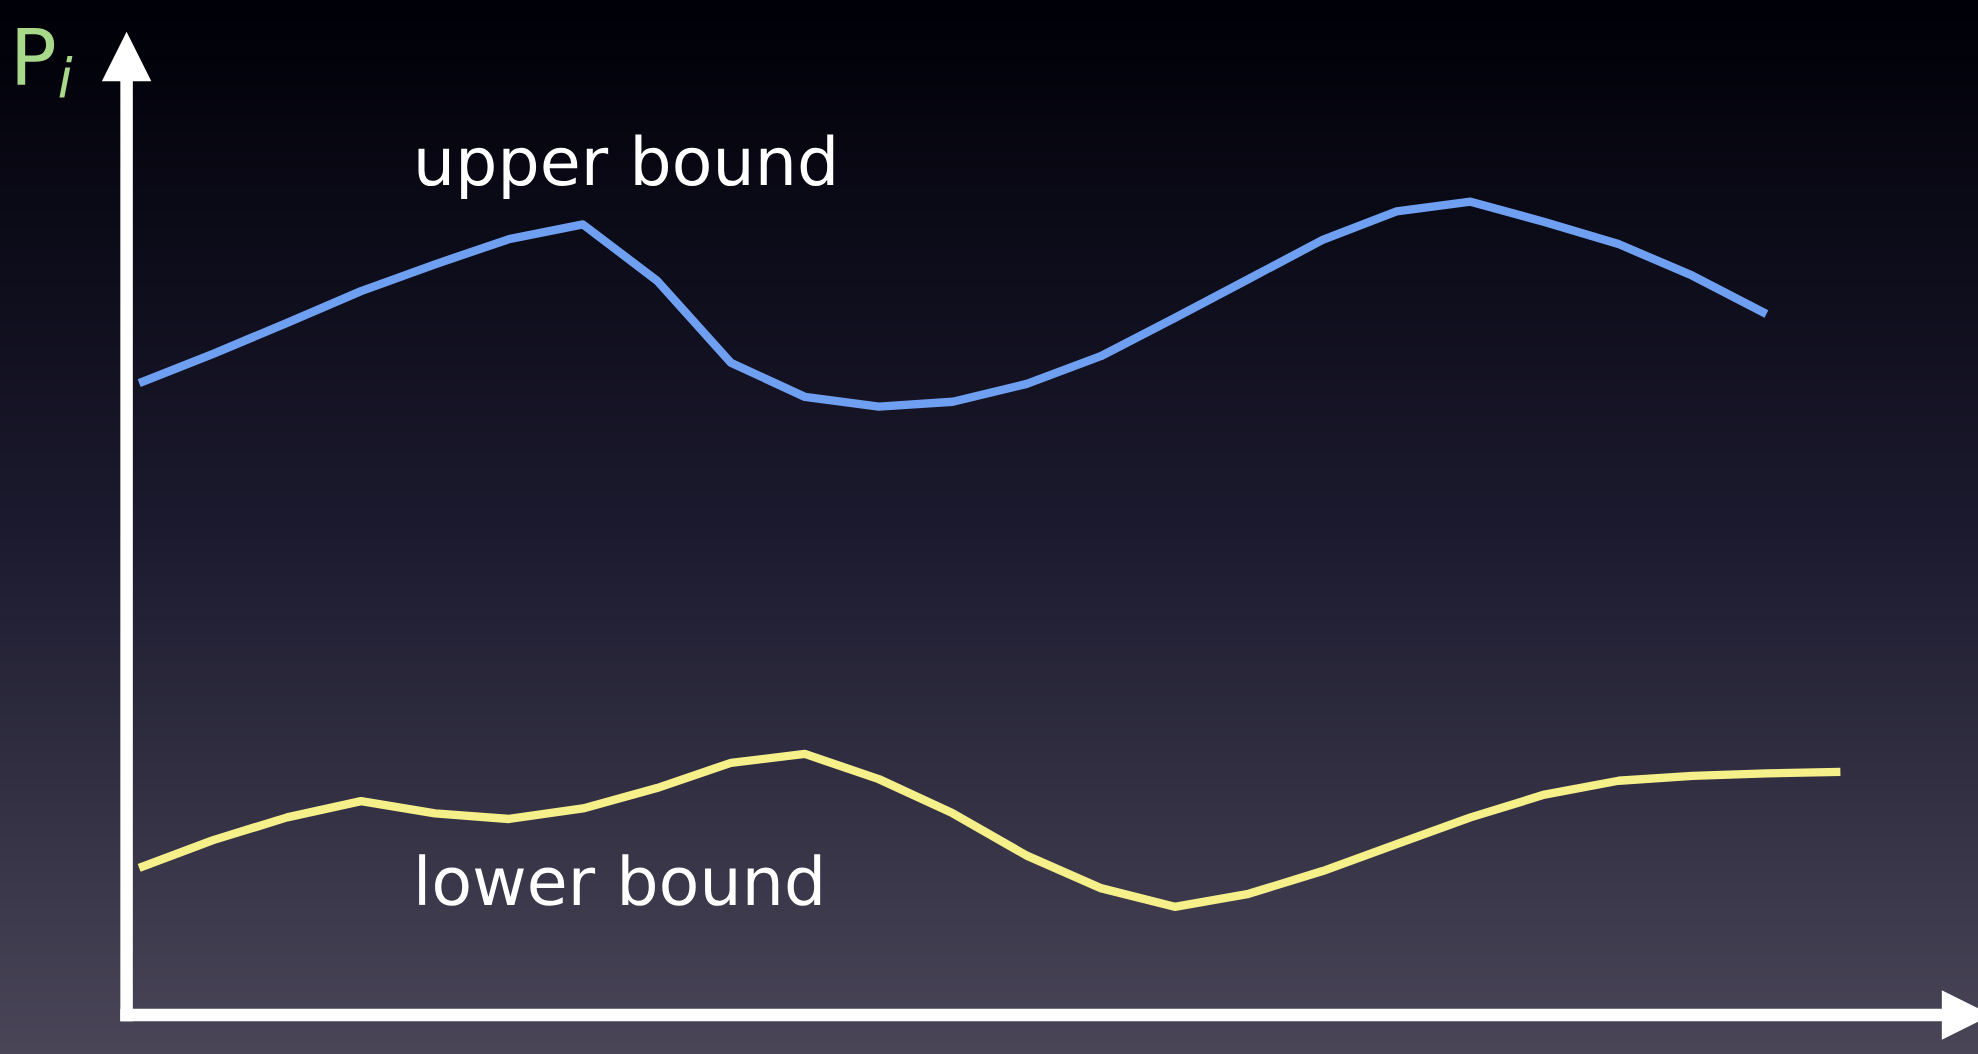 This screenshot has width=1978, height=1054. I want to click on series-label: lower bound, so click(620, 880).